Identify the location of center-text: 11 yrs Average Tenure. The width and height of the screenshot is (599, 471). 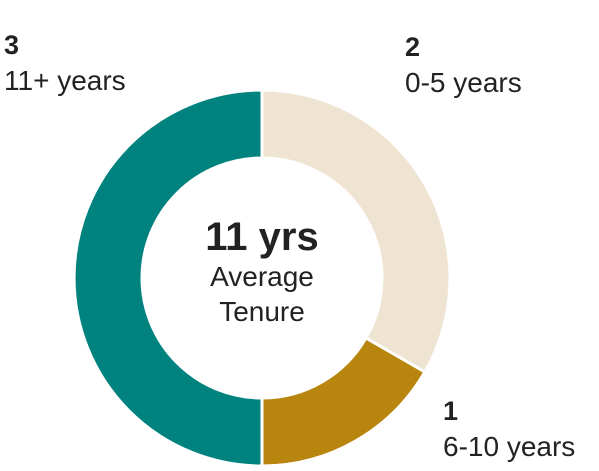
(262, 272).